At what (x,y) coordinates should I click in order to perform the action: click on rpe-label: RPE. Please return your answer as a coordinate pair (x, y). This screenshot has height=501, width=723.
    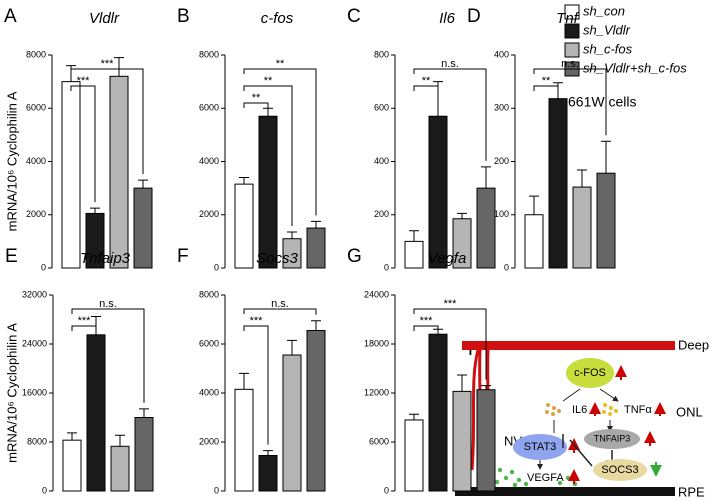
    Looking at the image, I should click on (691, 491).